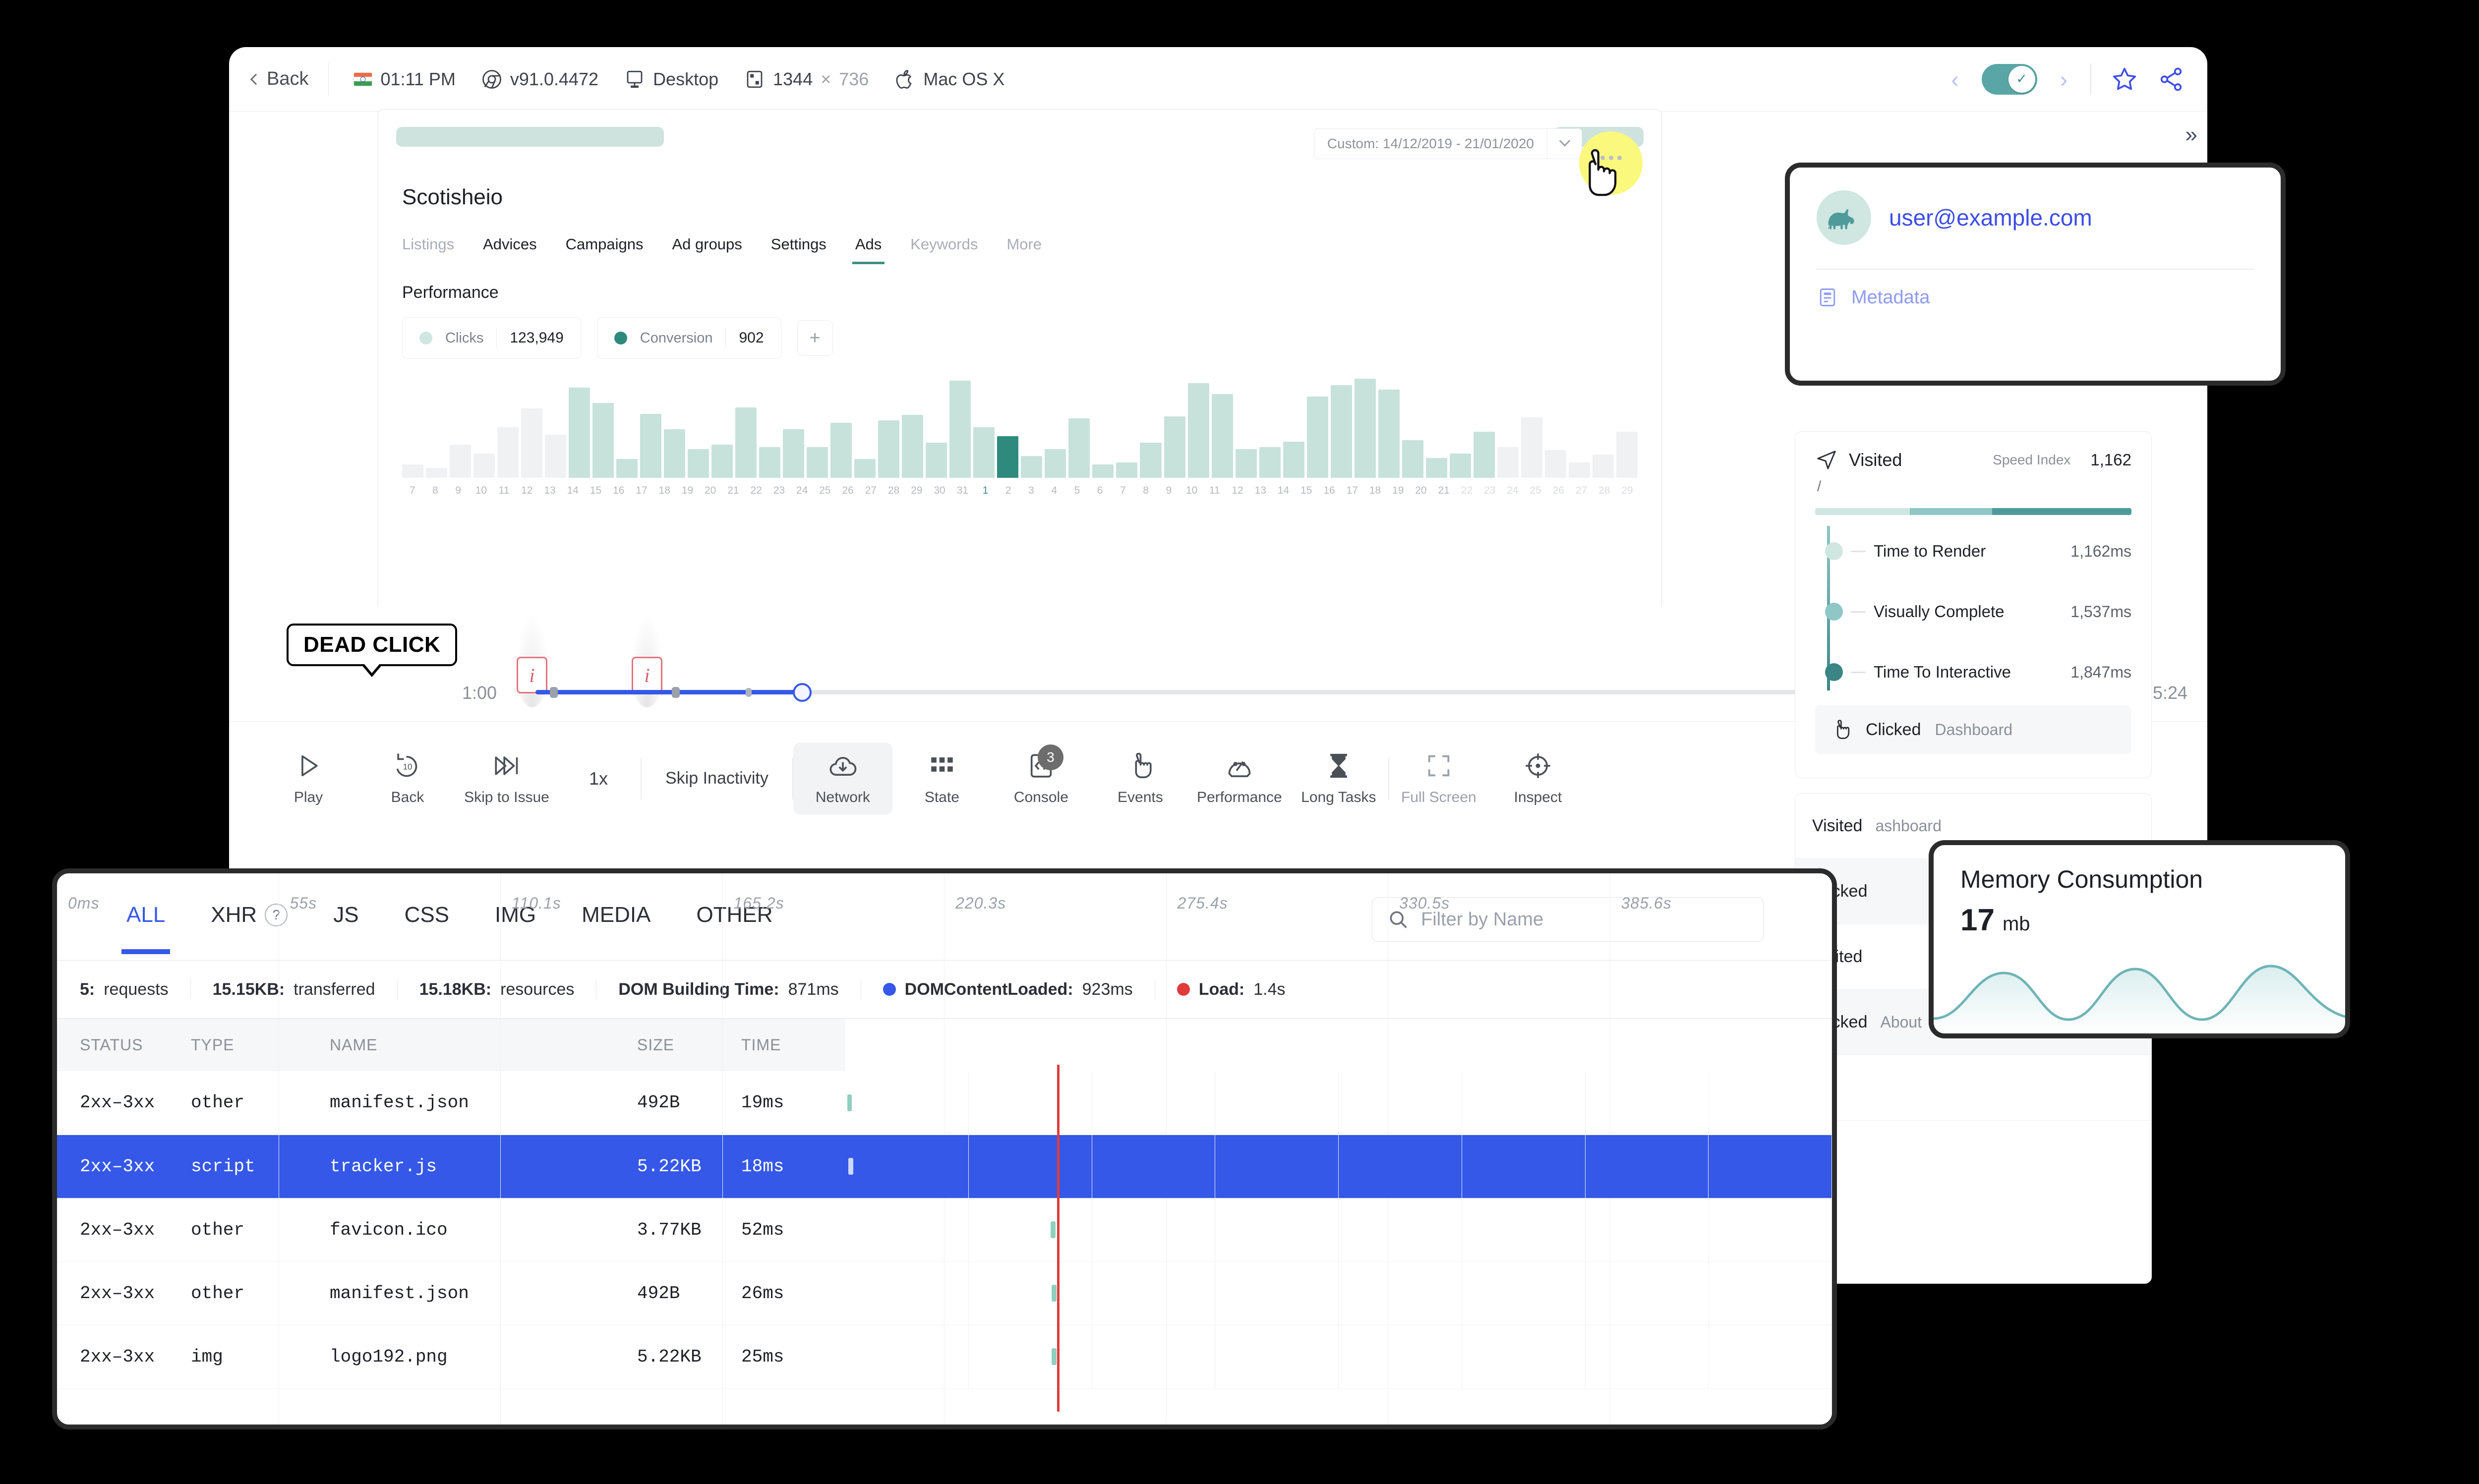 The image size is (2479, 1484). I want to click on metric-card-clicks: Clicks 123,949, so click(491, 338).